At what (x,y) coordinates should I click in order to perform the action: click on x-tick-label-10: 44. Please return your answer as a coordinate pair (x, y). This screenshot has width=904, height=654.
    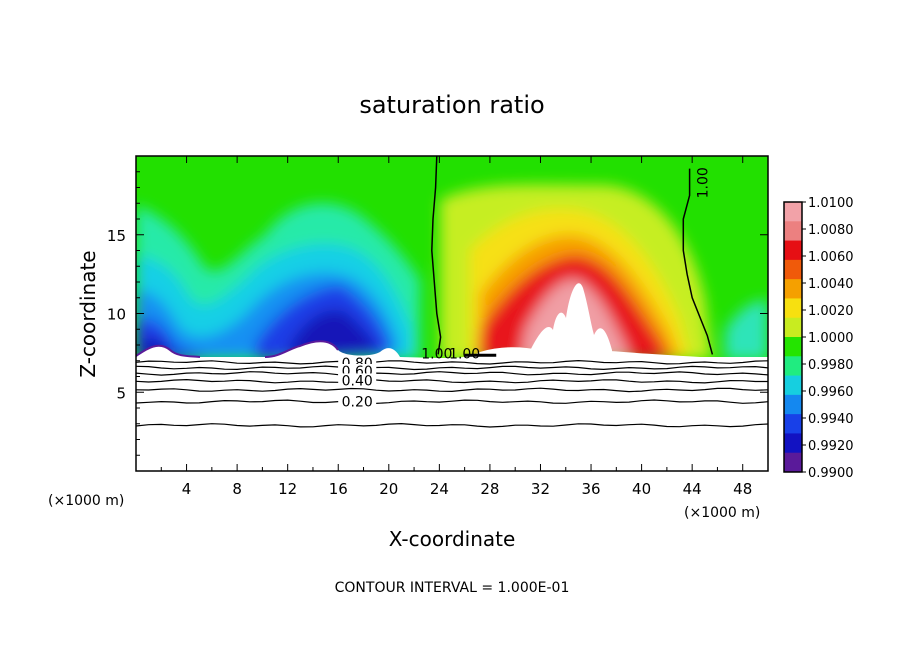
    Looking at the image, I should click on (692, 489).